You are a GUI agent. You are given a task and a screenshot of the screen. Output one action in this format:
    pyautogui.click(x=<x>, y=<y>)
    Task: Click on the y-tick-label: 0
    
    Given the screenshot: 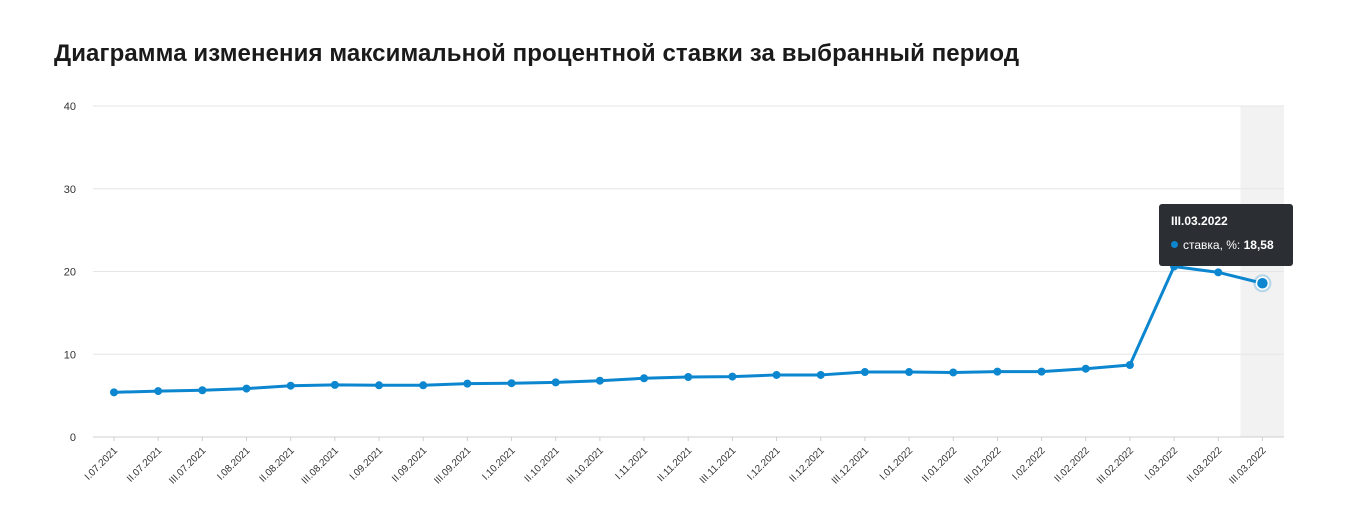 What is the action you would take?
    pyautogui.click(x=73, y=438)
    